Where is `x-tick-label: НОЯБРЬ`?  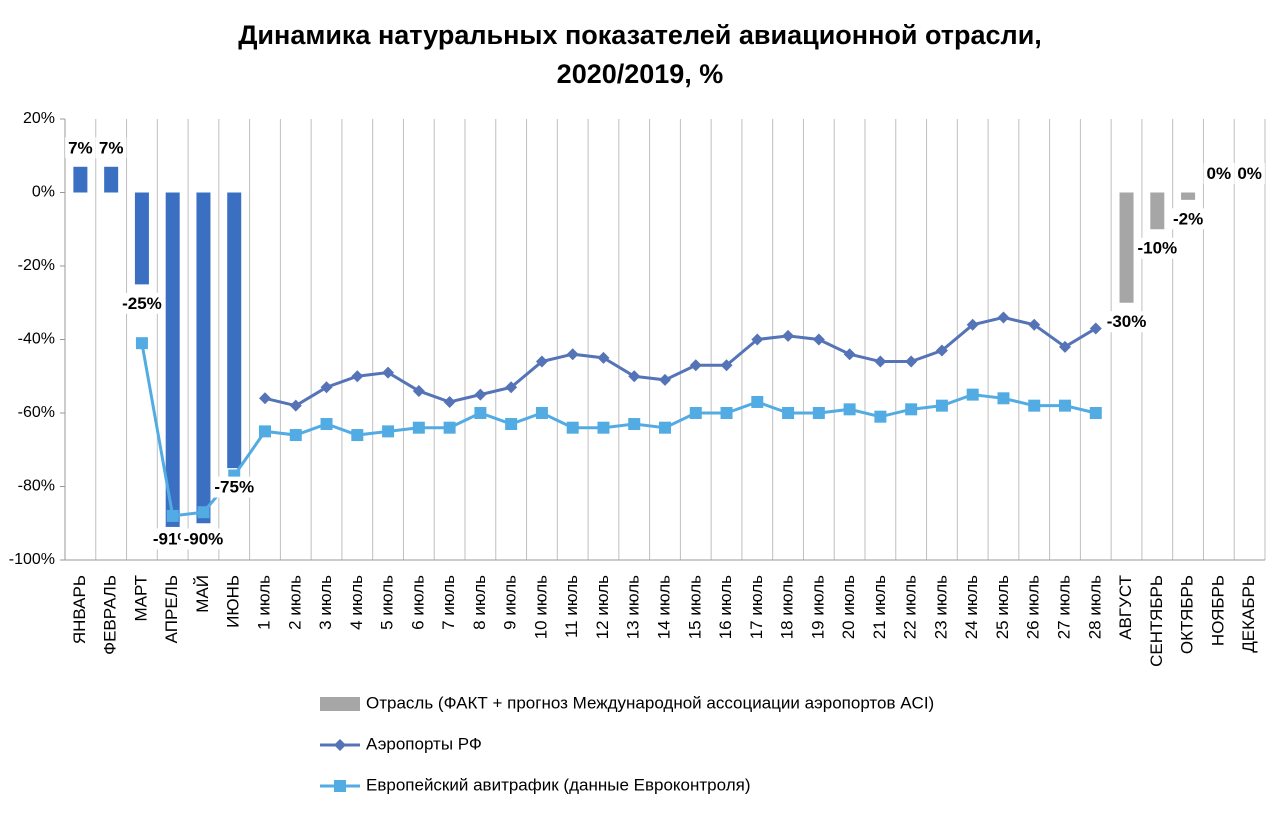
x-tick-label: НОЯБРЬ is located at coordinates (1217, 610).